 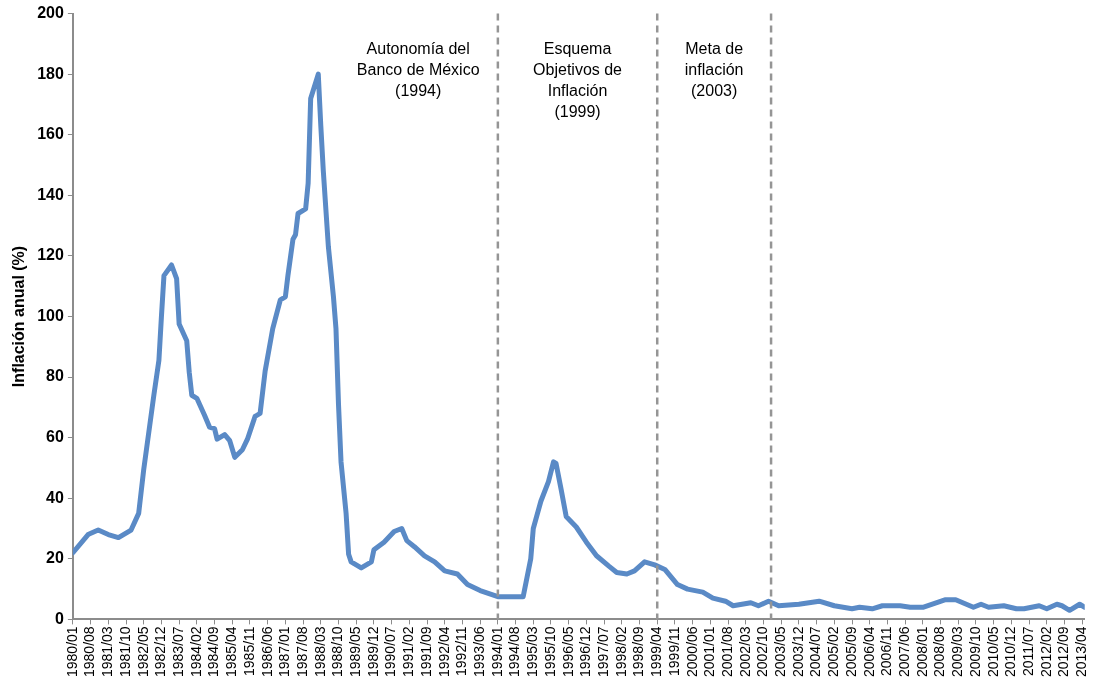 What do you see at coordinates (301, 651) in the screenshot?
I see `x-tick-label: 1987/08` at bounding box center [301, 651].